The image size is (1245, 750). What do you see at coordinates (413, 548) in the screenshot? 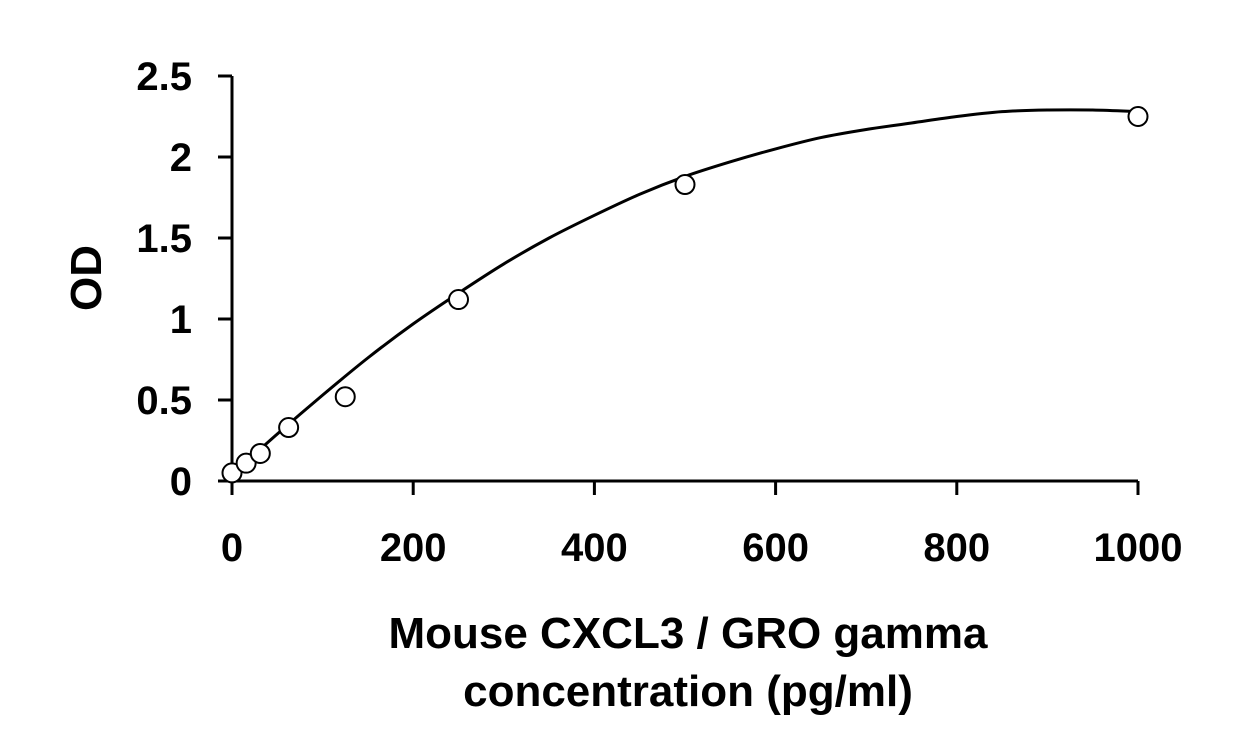
I see `x-tick-label: 200` at bounding box center [413, 548].